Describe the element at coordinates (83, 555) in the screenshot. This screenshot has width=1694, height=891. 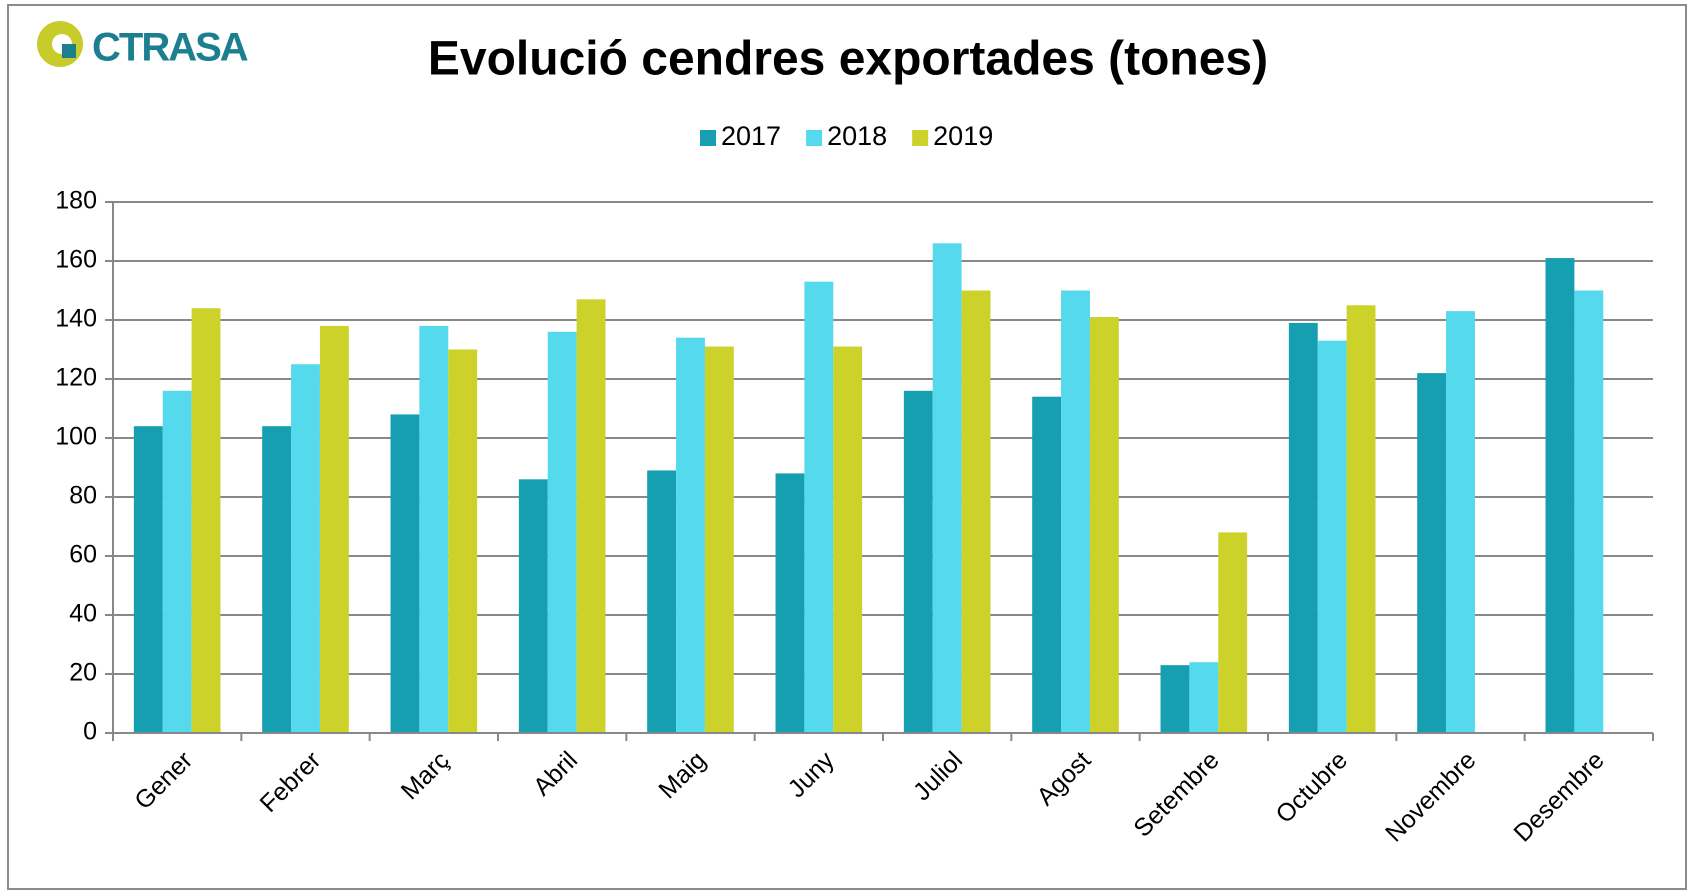
I see `y-tick-label: 60` at that location.